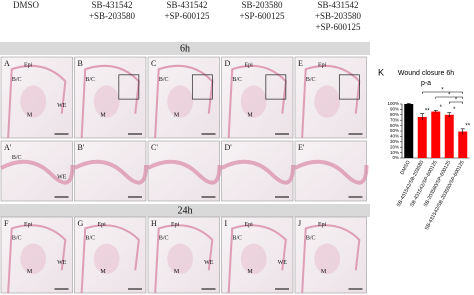 The image size is (474, 295). What do you see at coordinates (456, 102) in the screenshot?
I see `bracket` at bounding box center [456, 102].